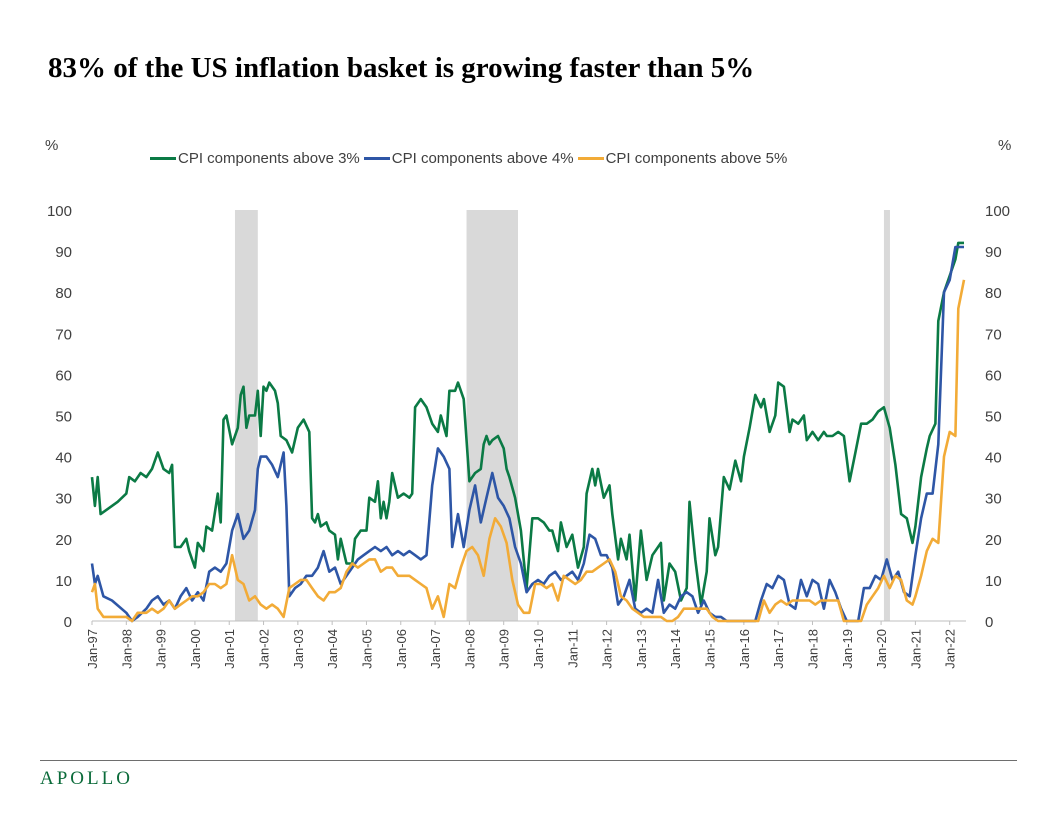 This screenshot has width=1056, height=816. What do you see at coordinates (812, 649) in the screenshot?
I see `x-tick-label-21: Jan-18` at bounding box center [812, 649].